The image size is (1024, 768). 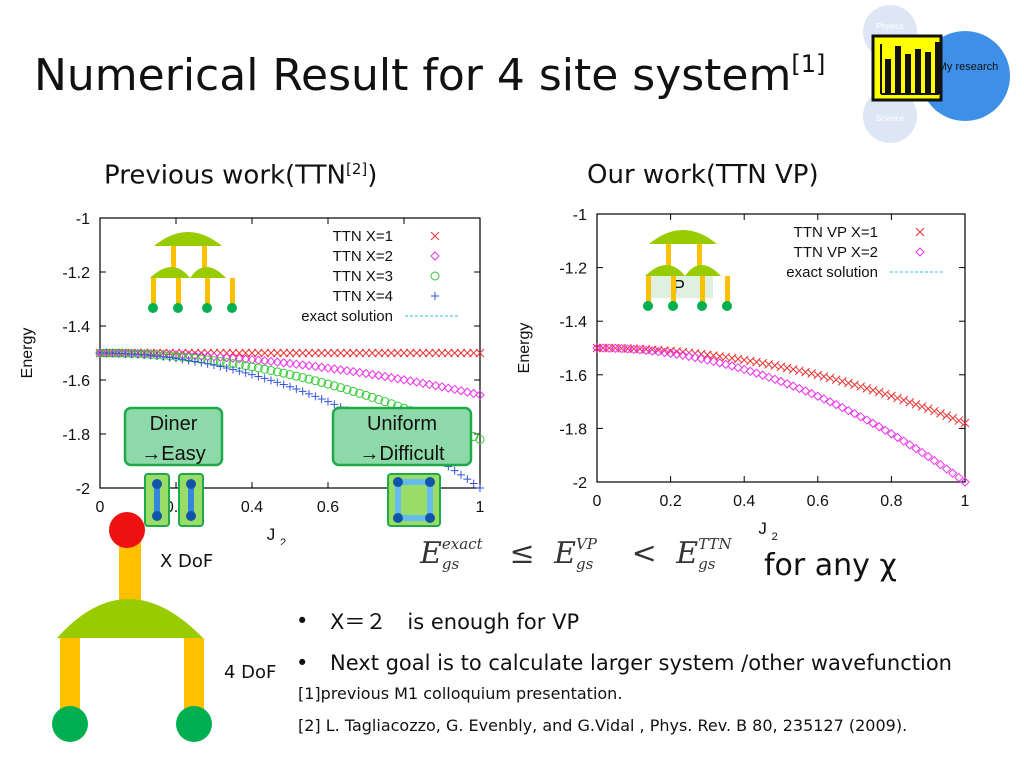 What do you see at coordinates (188, 239) in the screenshot?
I see `tree-top-canopy` at bounding box center [188, 239].